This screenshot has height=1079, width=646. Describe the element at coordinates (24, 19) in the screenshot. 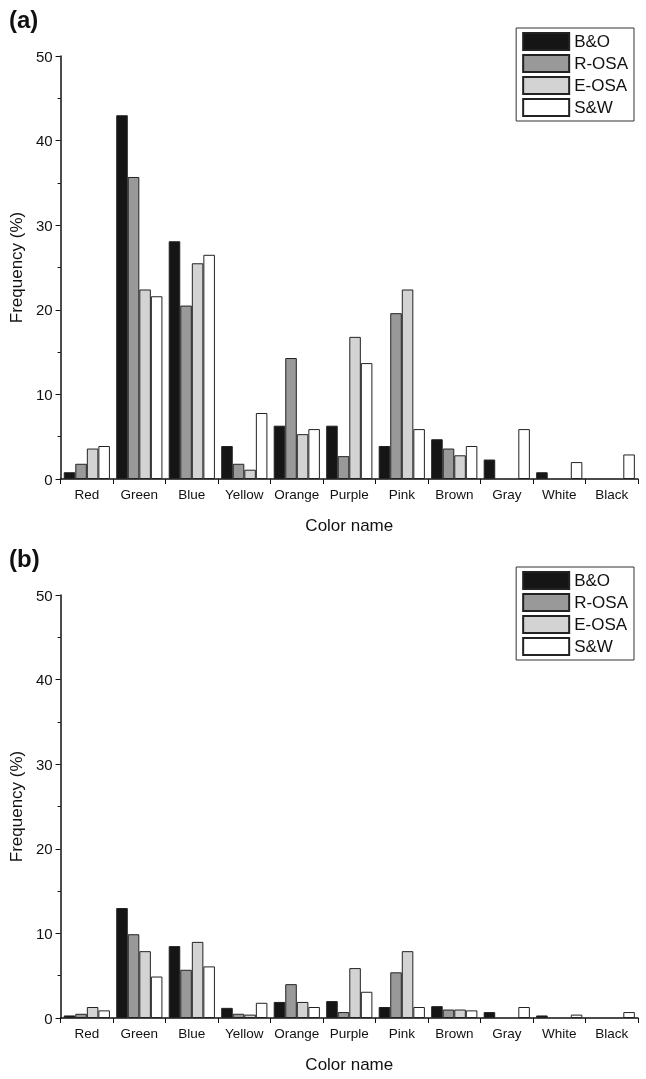

I see `chart-title: (a)` at that location.